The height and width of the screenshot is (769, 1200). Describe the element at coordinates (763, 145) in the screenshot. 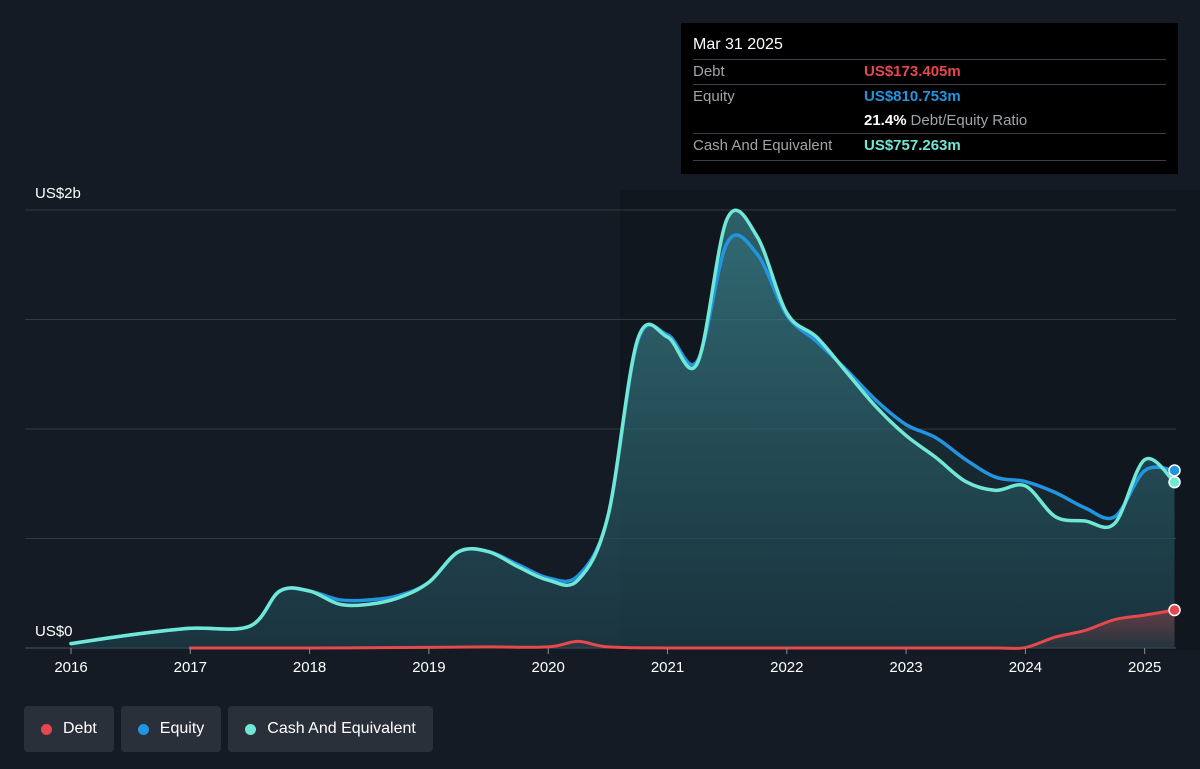

I see `tooltip-cash-label: Cash And Equivalent` at that location.